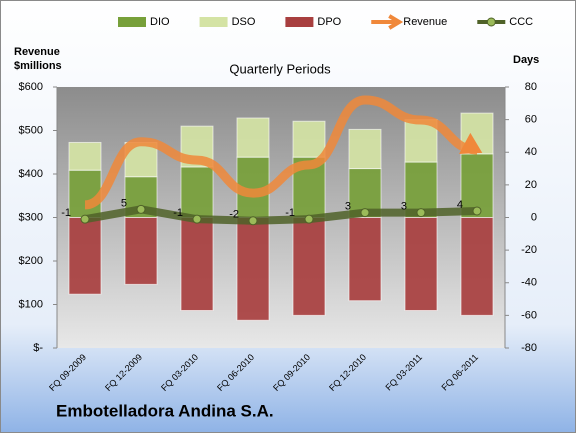  Describe the element at coordinates (329, 22) in the screenshot. I see `legend-label: DPO` at that location.